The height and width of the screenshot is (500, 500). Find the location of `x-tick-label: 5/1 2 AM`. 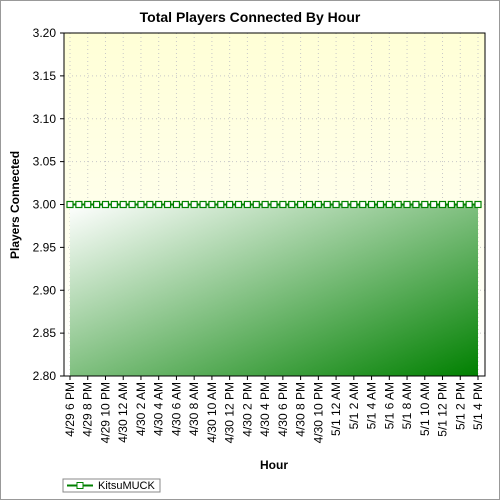

x-tick-label: 5/1 2 AM is located at coordinates (354, 405).